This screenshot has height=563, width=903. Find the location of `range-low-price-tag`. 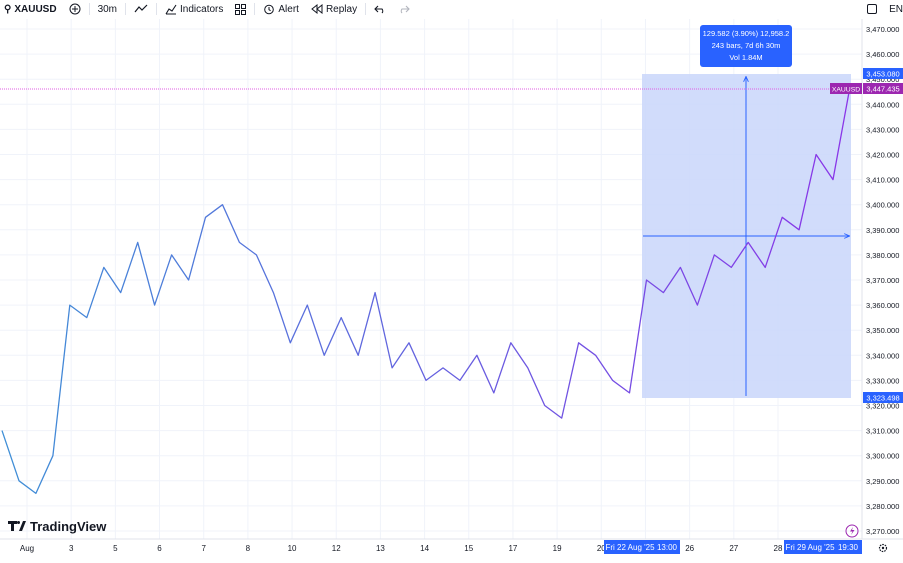

range-low-price-tag is located at coordinates (883, 397).